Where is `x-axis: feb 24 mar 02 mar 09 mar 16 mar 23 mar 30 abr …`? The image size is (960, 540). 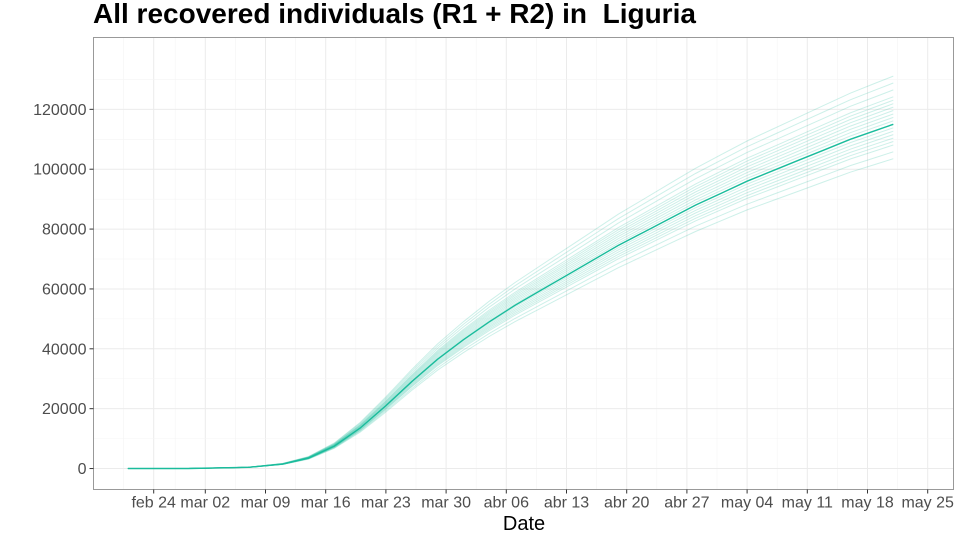 x-axis: feb 24 mar 02 mar 09 mar 16 mar 23 mar 30 abr … is located at coordinates (542, 500).